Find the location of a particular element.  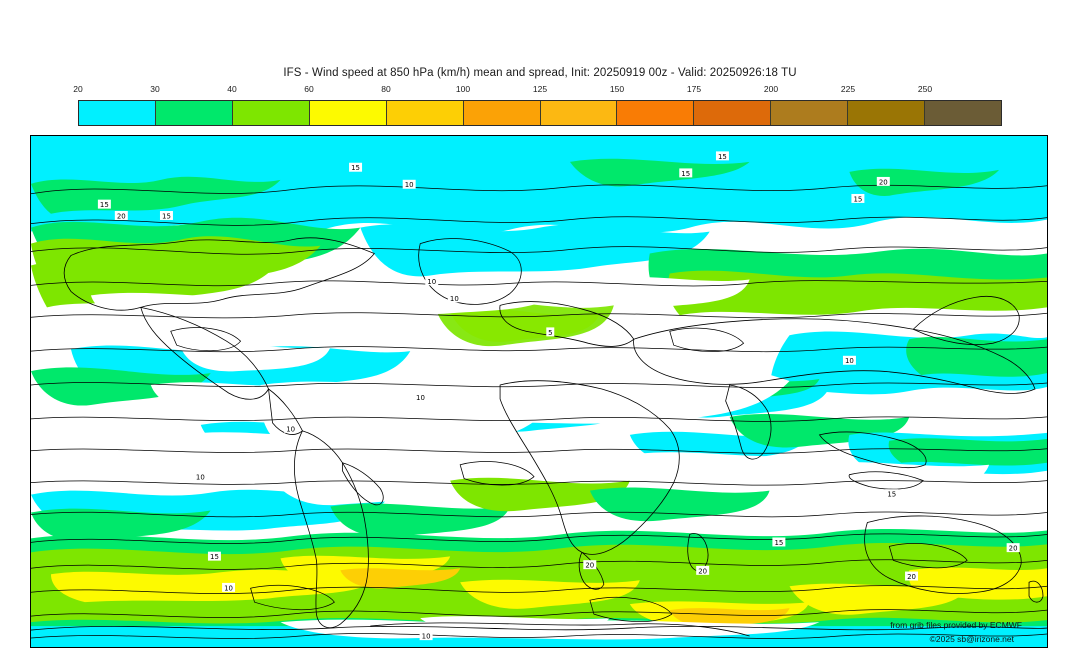

contour-label-10-15: 10 is located at coordinates (200, 478).